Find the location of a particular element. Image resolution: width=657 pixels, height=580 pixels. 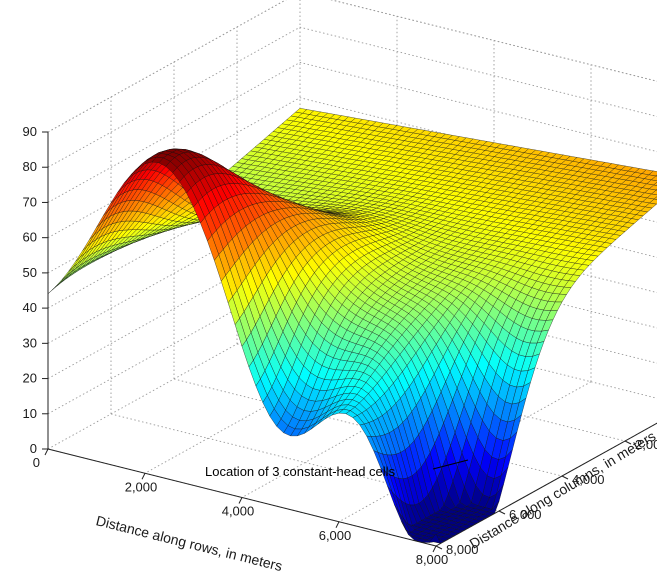

z-tick-label: 70 is located at coordinates (30, 201).